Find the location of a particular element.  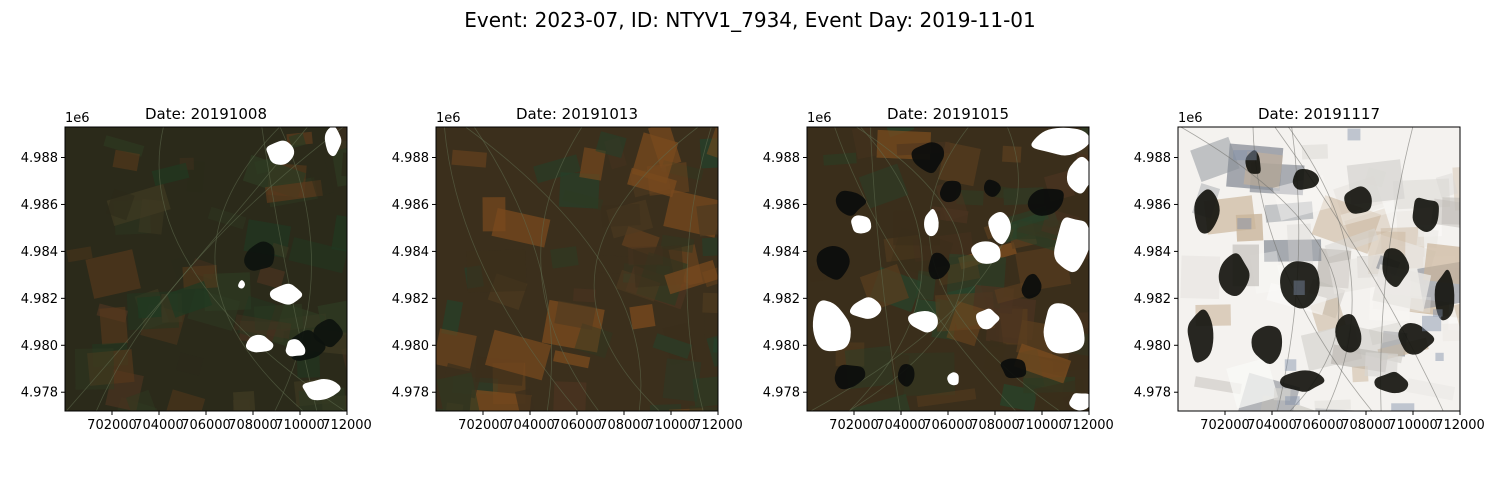

y-tick-label: 4.984 is located at coordinates (410, 252).